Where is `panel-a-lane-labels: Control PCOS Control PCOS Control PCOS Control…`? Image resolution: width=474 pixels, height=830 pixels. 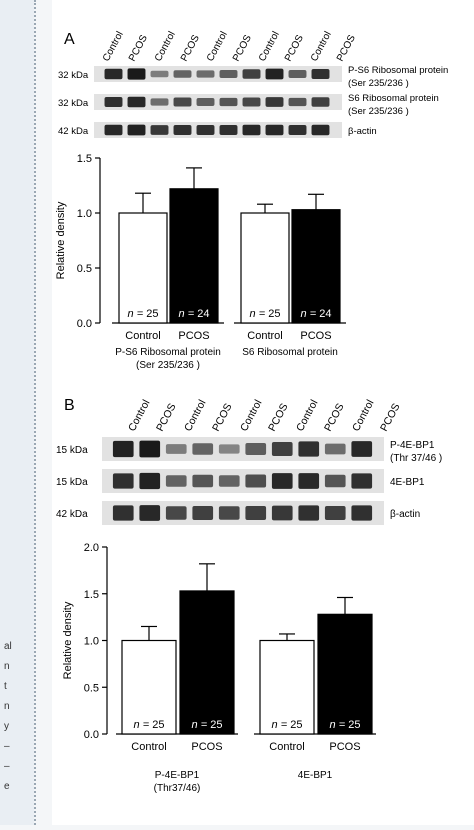
panel-a-lane-labels: Control PCOS Control PCOS Control PCOS Control… is located at coordinates (229, 47).